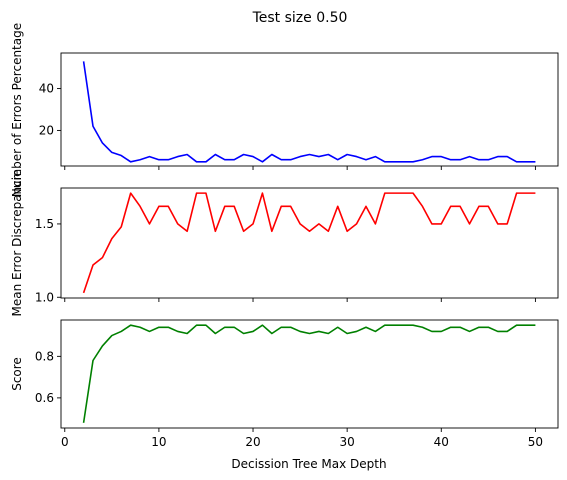 The width and height of the screenshot is (567, 480). Describe the element at coordinates (441, 442) in the screenshot. I see `score-xtick-label: 40` at that location.